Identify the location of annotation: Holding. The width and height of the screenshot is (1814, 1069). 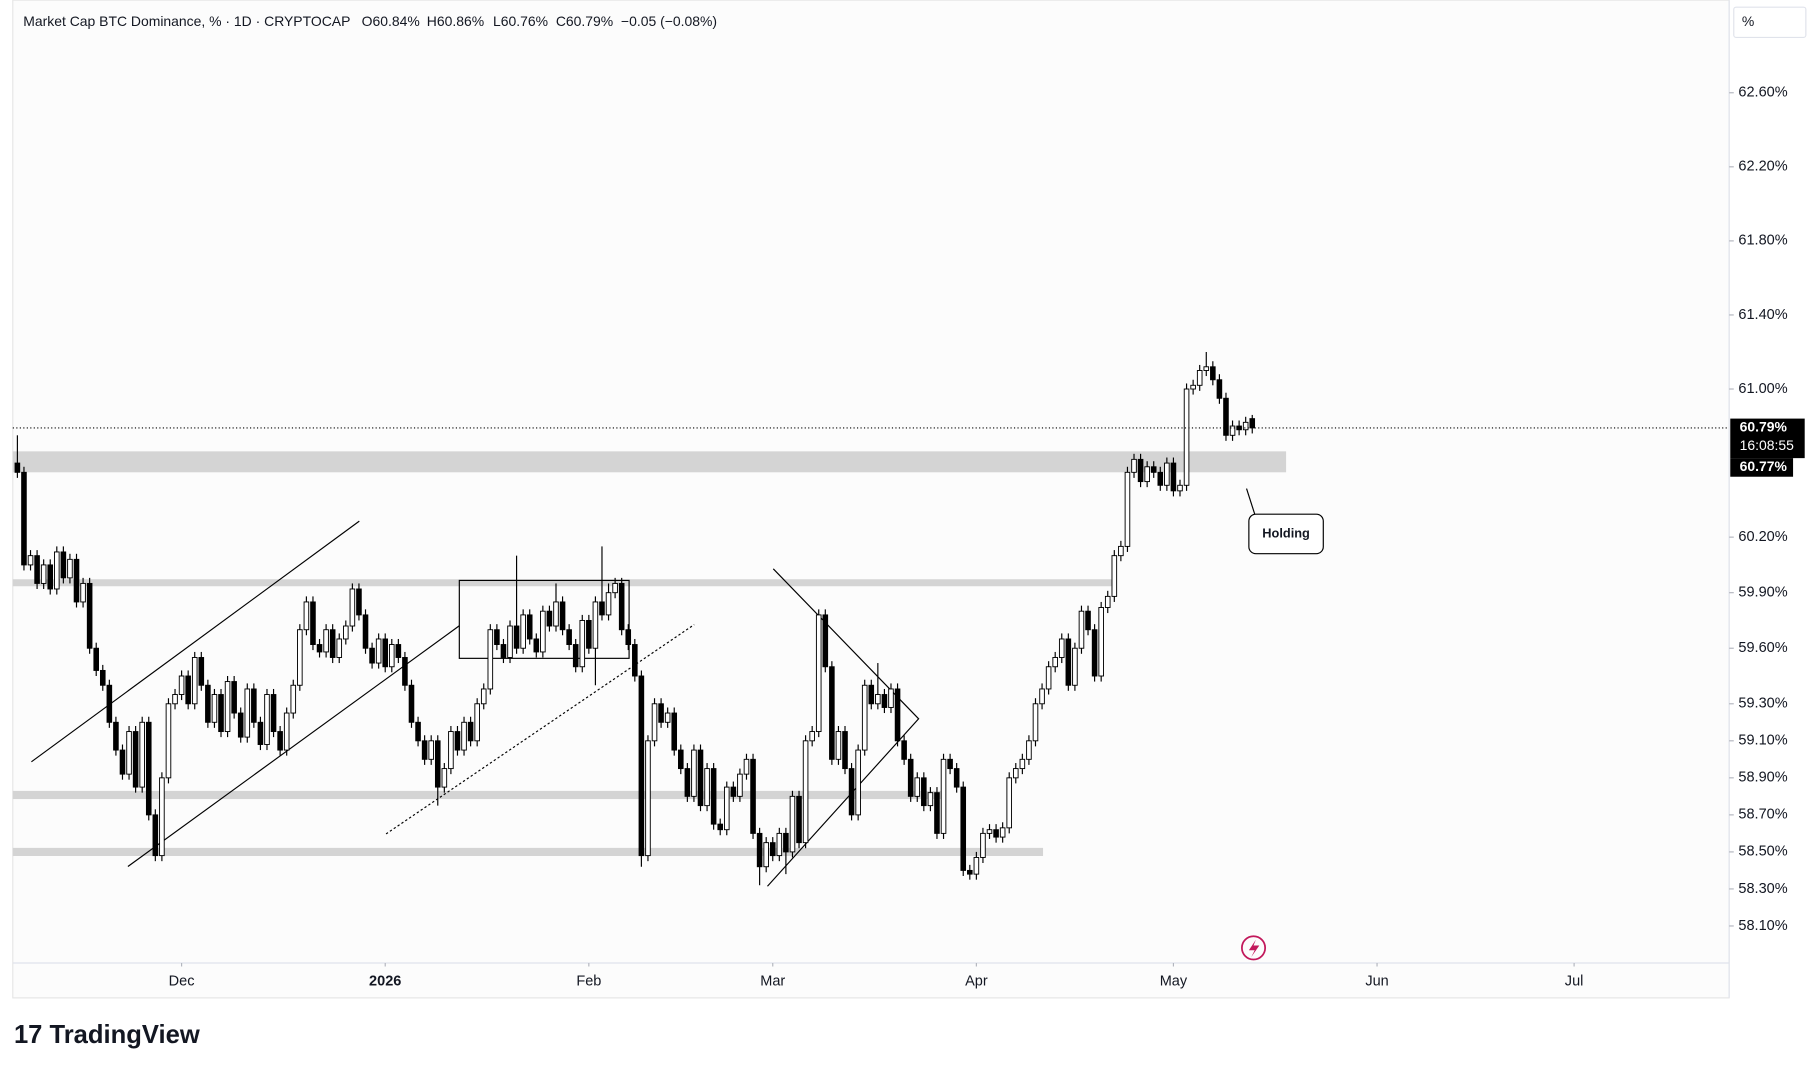
(1286, 532).